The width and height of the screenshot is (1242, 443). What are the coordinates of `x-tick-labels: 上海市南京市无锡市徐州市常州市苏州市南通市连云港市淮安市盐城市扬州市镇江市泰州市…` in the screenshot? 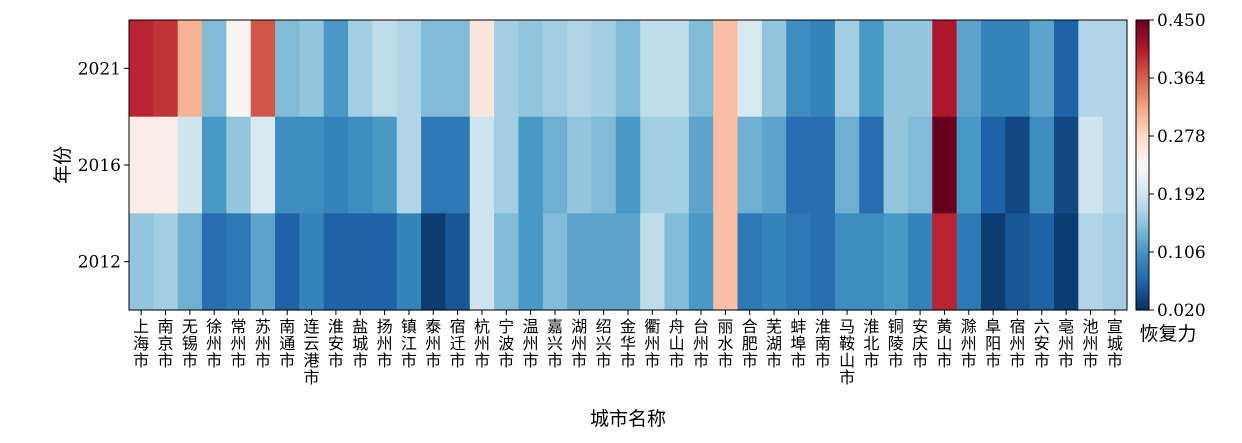 It's located at (628, 348).